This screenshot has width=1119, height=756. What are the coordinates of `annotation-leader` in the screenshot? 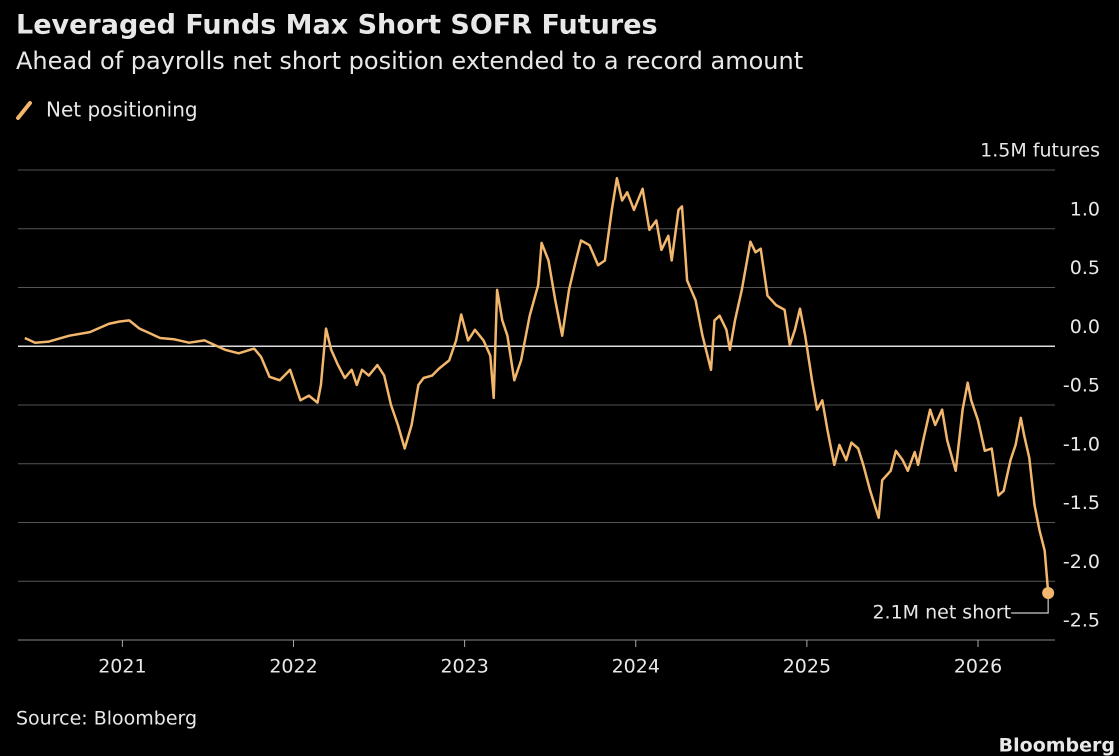 It's located at (1030, 606).